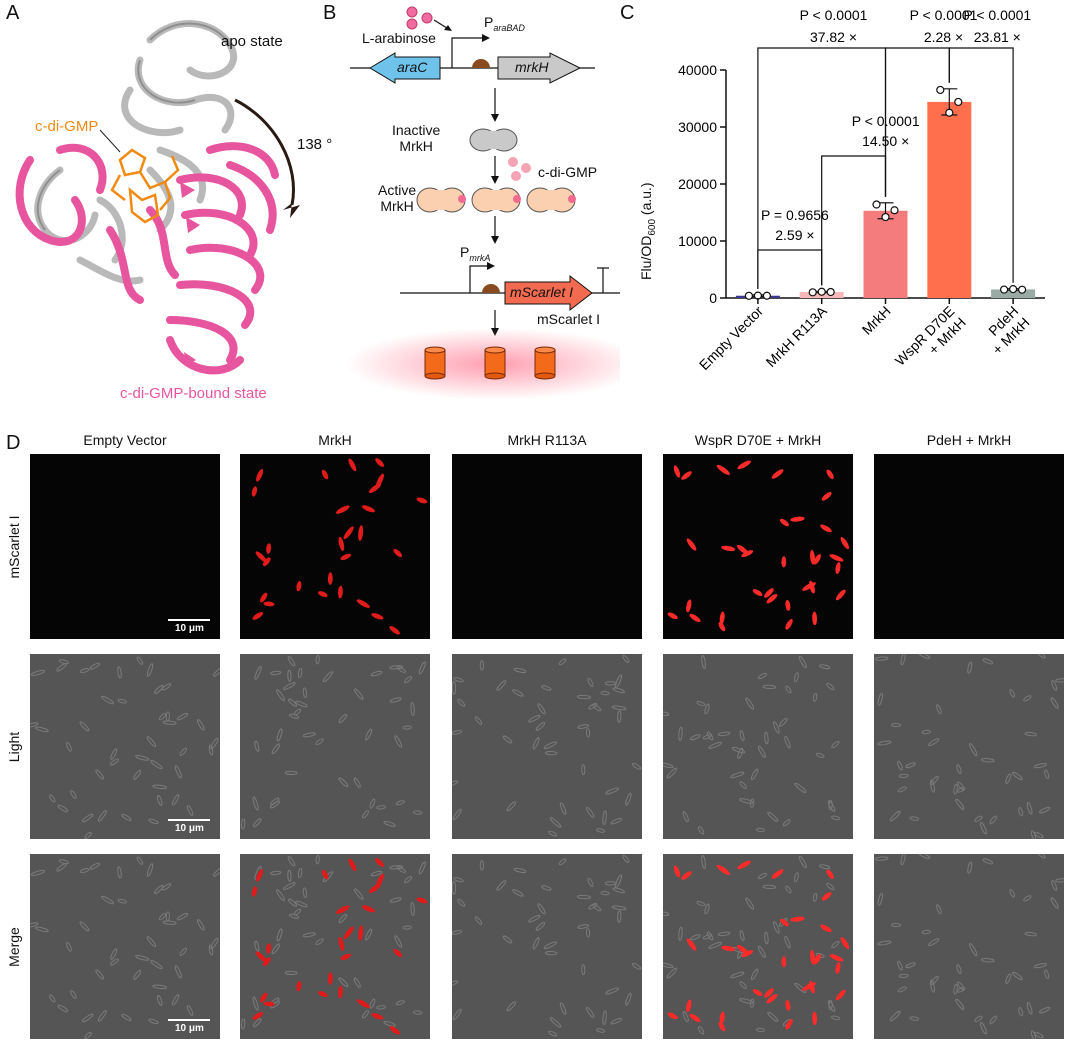  I want to click on mscarlet-barrels, so click(490, 363).